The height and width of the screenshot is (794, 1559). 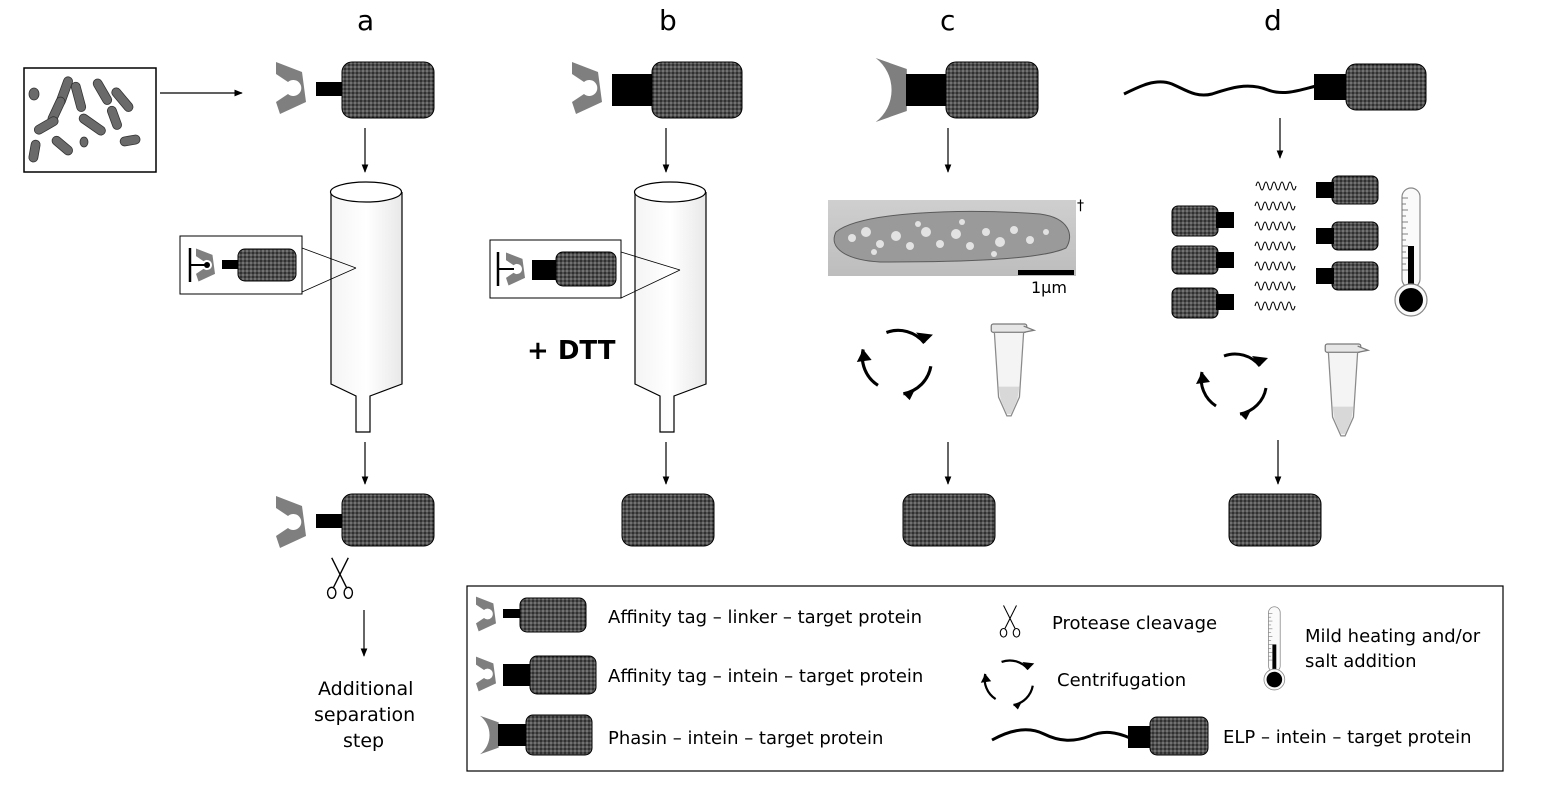 I want to click on legend-protease-label: Protease cleavage, so click(x=1135, y=623).